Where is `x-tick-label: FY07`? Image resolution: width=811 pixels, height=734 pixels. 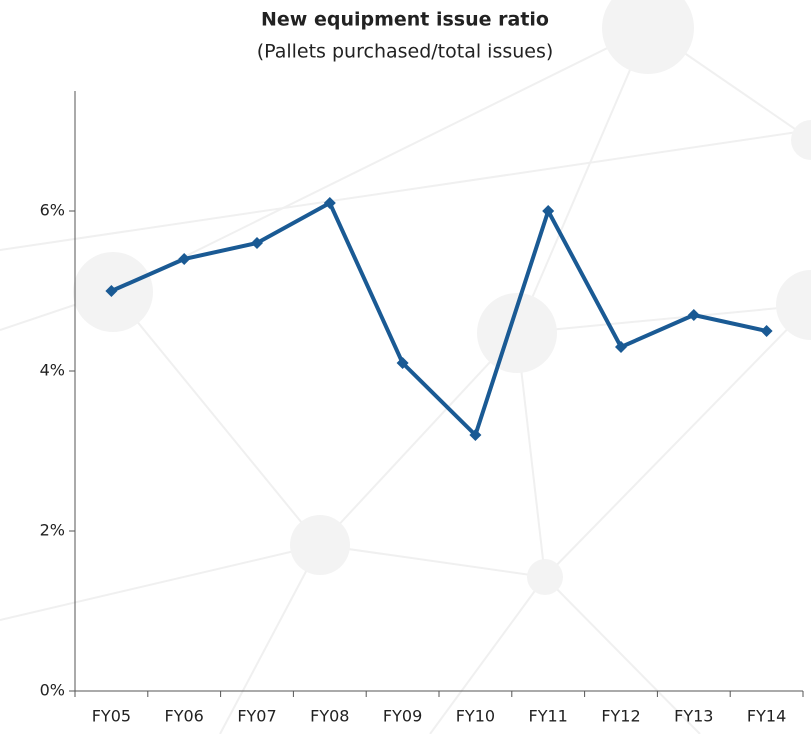
x-tick-label: FY07 is located at coordinates (256, 716).